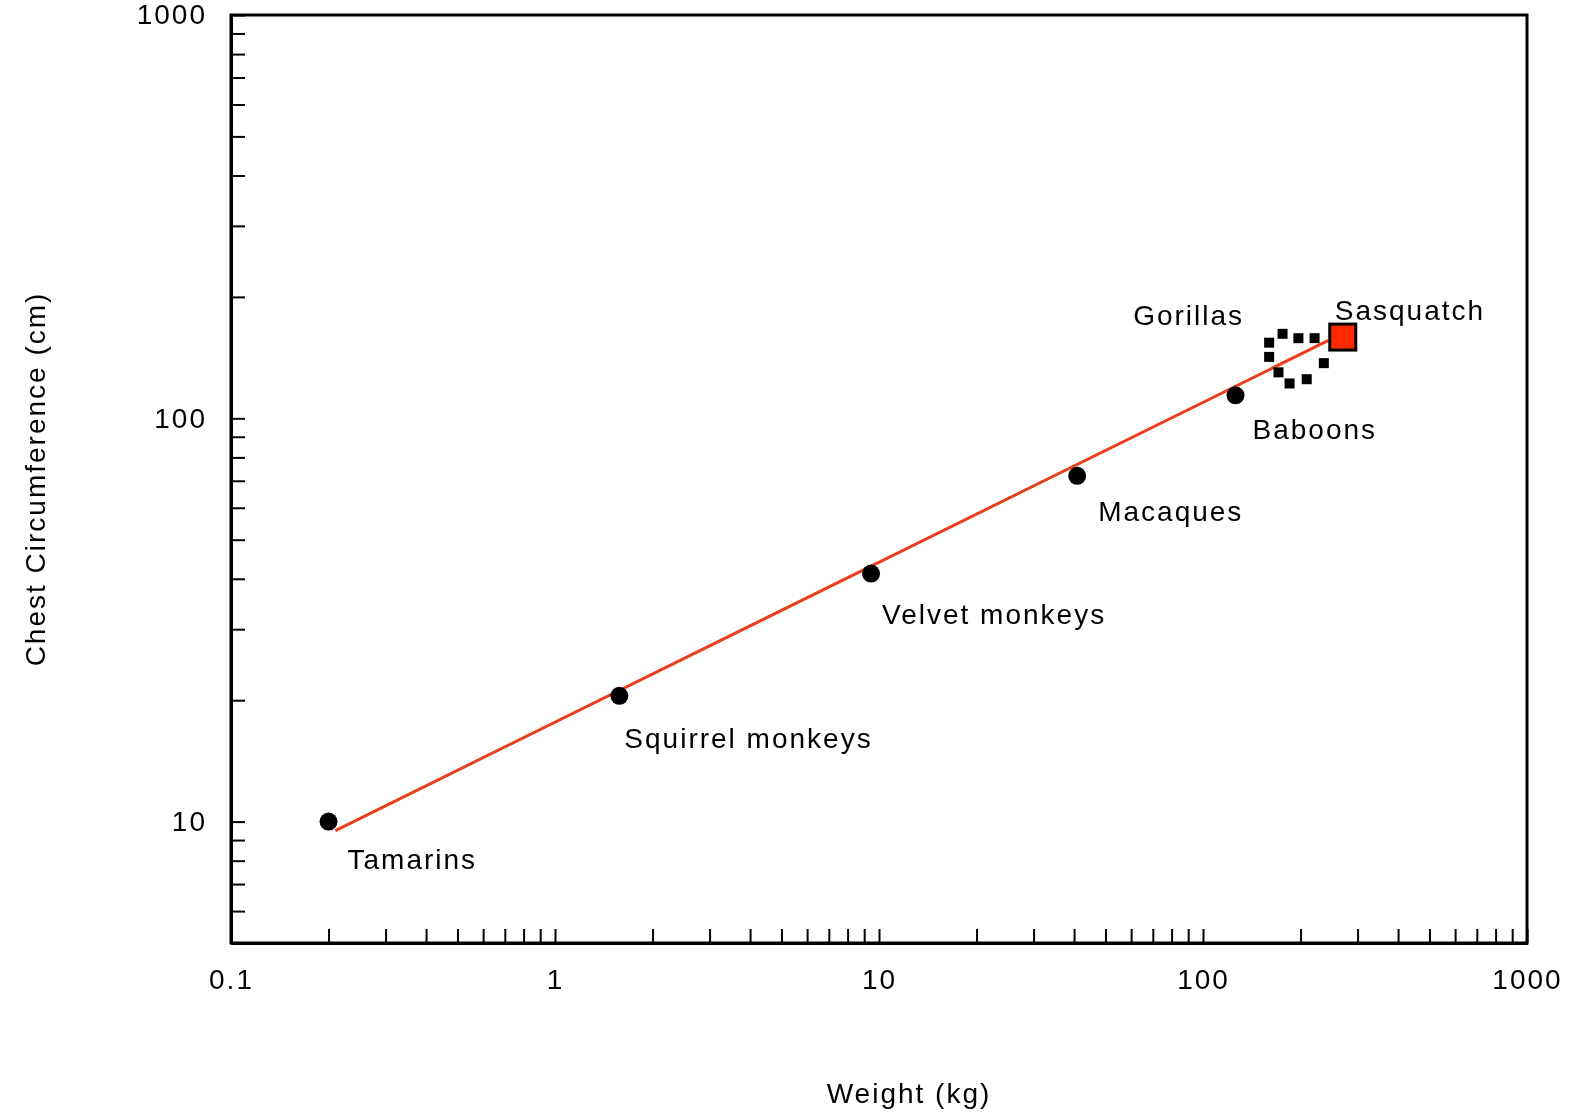 This screenshot has width=1571, height=1117. I want to click on annotation: Gorillas, so click(1189, 316).